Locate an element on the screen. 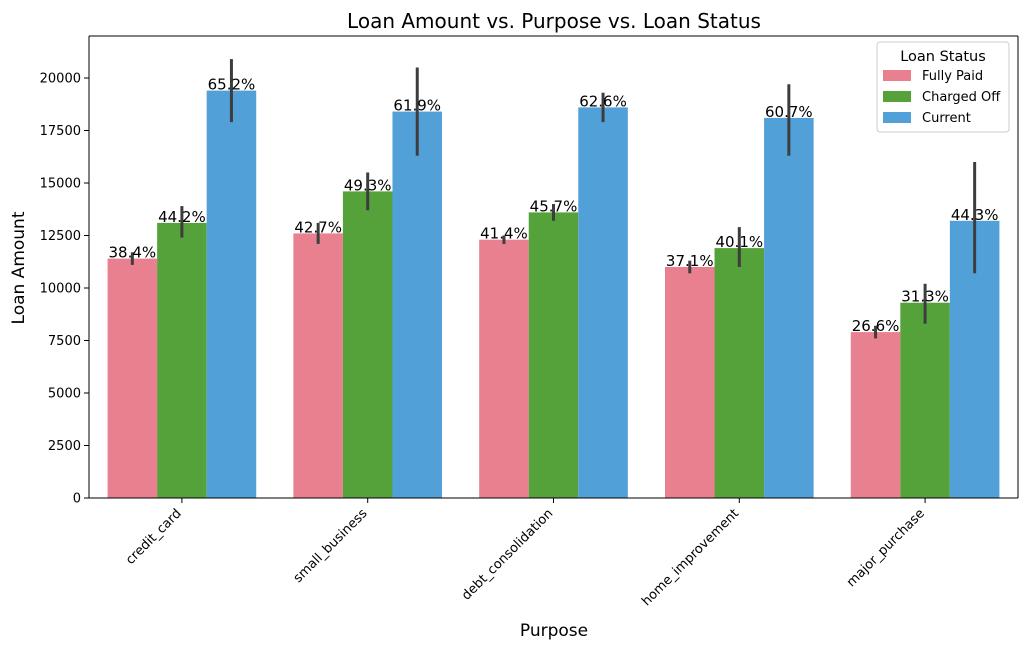  chart-title: Loan Amount vs. Purpose vs. Loan Status is located at coordinates (554, 21).